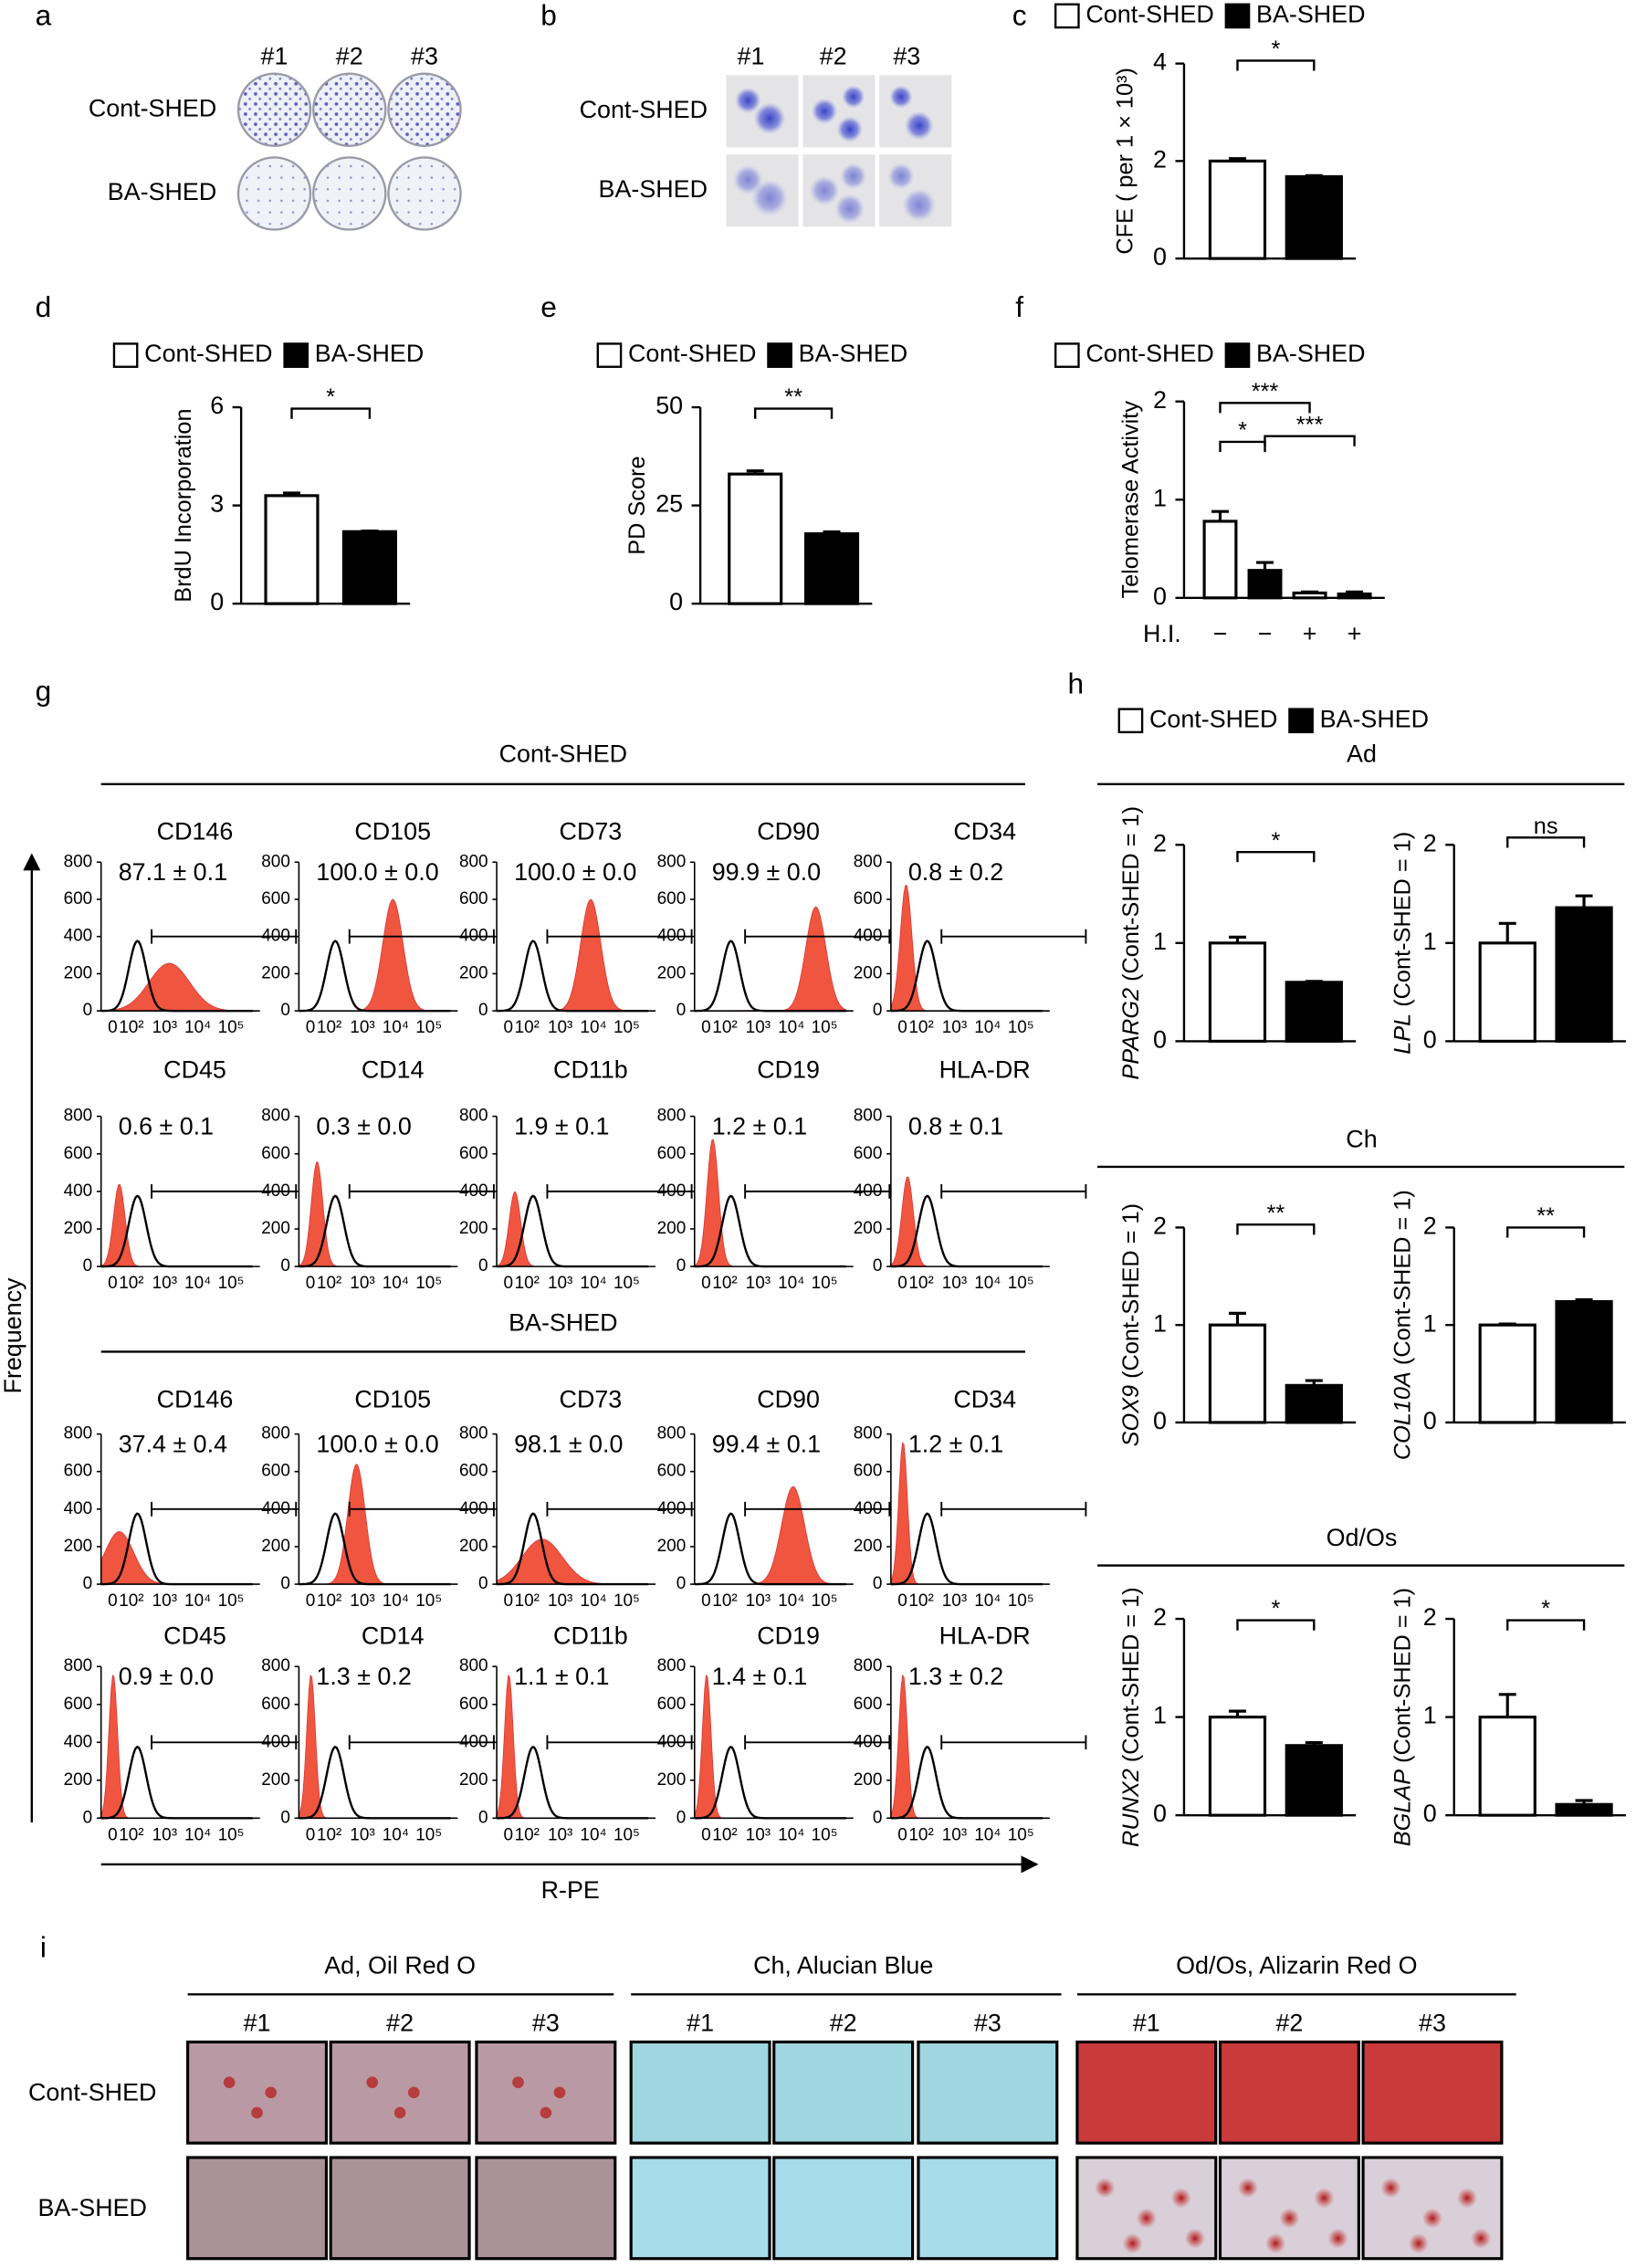  What do you see at coordinates (44, 306) in the screenshot?
I see `panel-letter: d` at bounding box center [44, 306].